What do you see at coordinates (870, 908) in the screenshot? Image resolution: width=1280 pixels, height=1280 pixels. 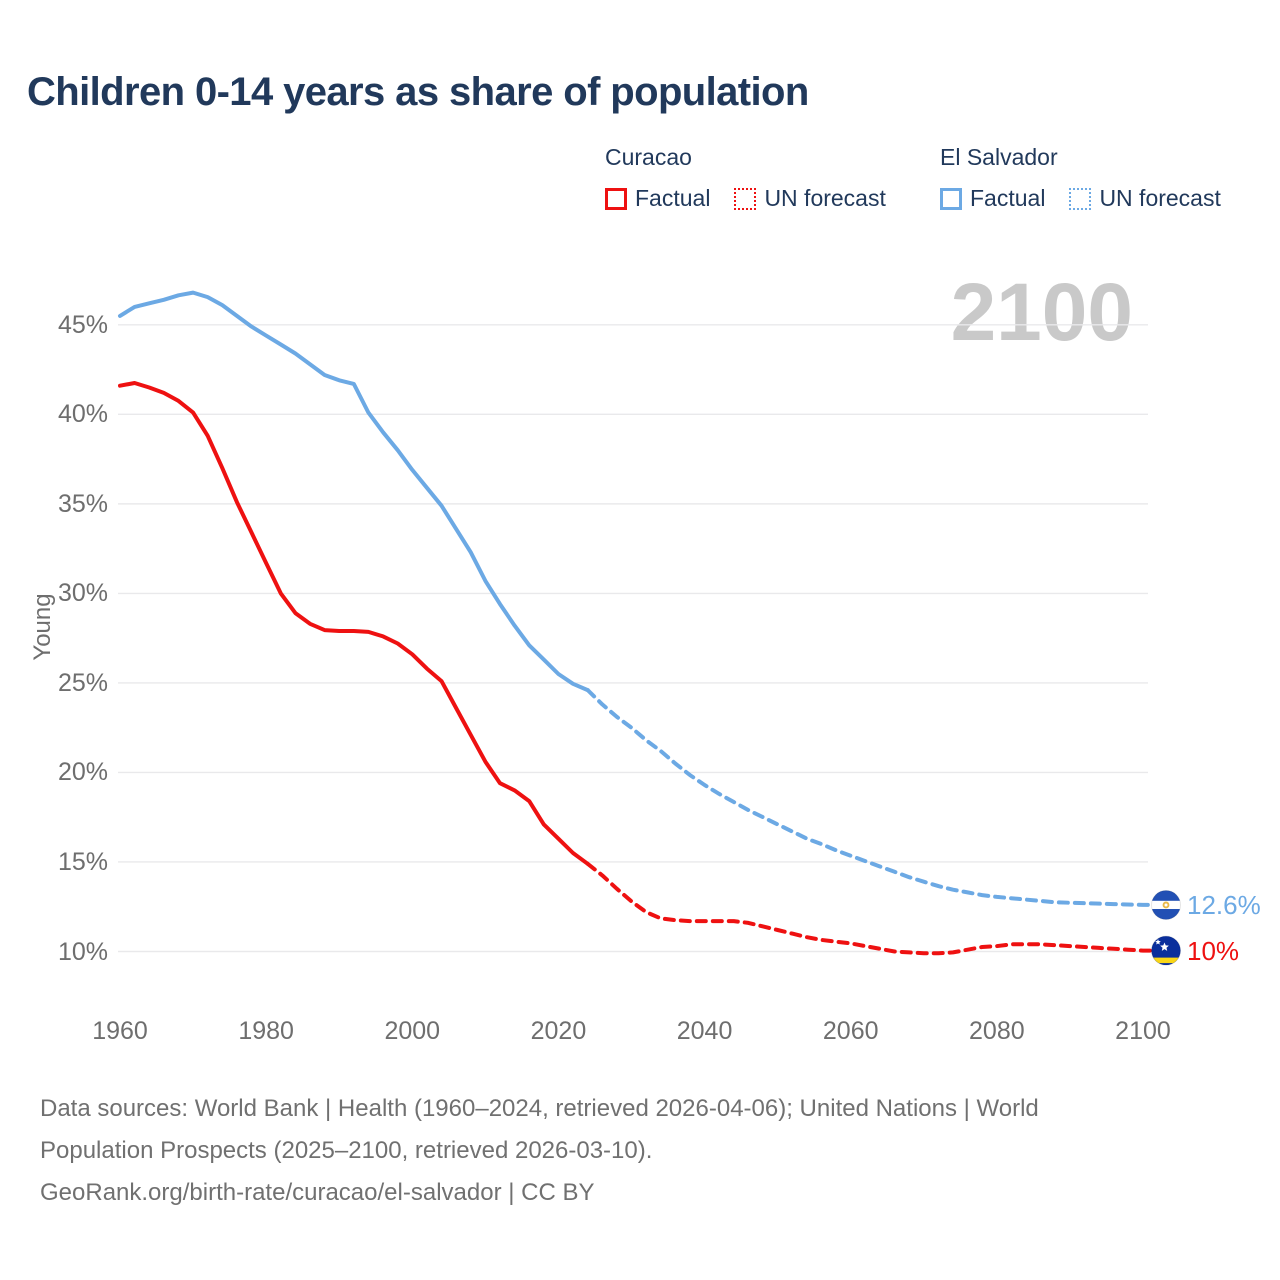 I see `series-line-forecast-curacao` at bounding box center [870, 908].